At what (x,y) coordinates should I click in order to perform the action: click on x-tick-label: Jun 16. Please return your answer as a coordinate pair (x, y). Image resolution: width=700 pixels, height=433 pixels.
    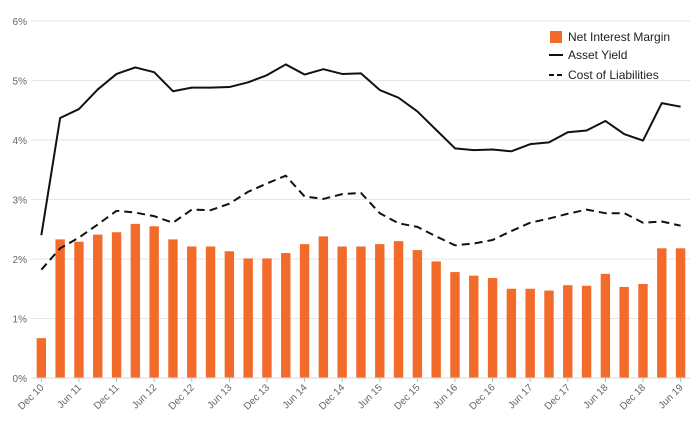
    Looking at the image, I should click on (445, 396).